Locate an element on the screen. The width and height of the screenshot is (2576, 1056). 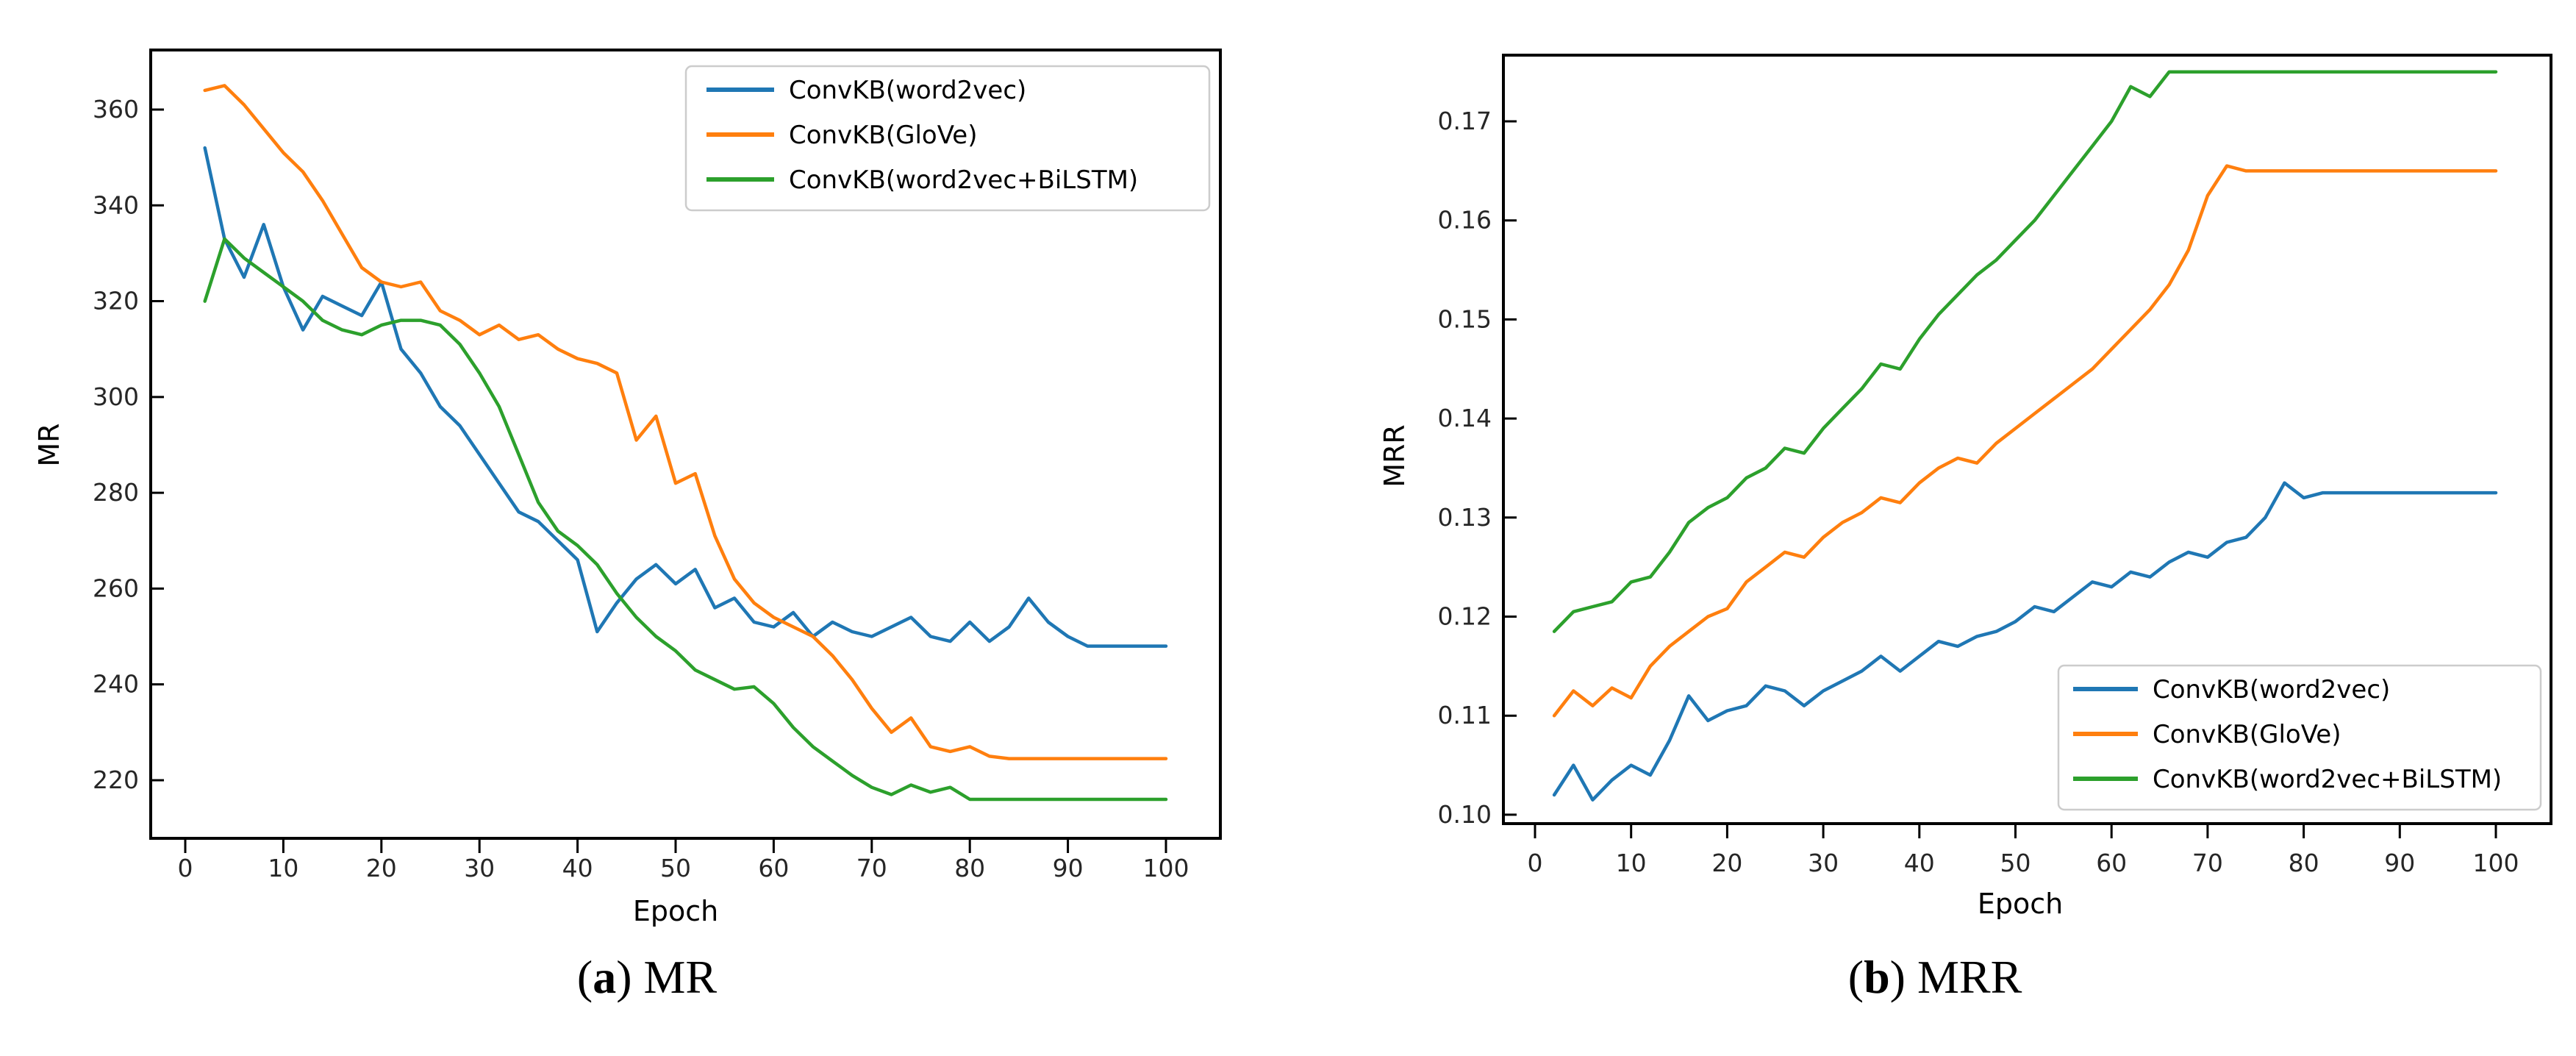
caption-b: (b) MRR is located at coordinates (1935, 977).